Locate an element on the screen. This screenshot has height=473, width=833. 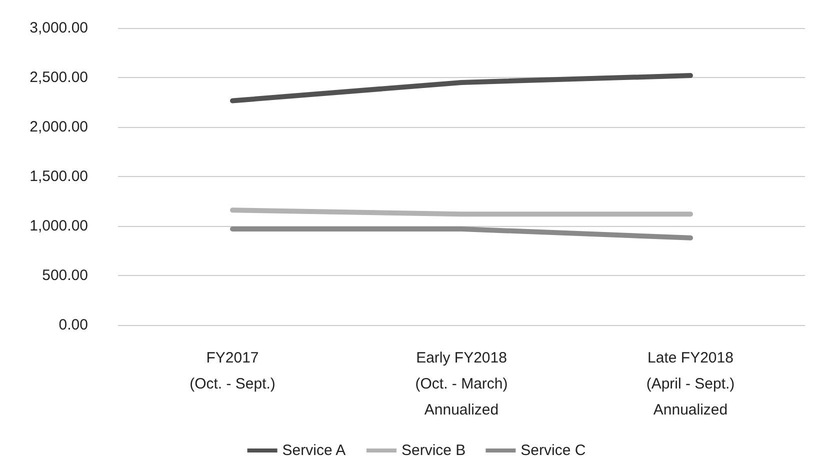
y-tick-label: 500.00 is located at coordinates (65, 275).